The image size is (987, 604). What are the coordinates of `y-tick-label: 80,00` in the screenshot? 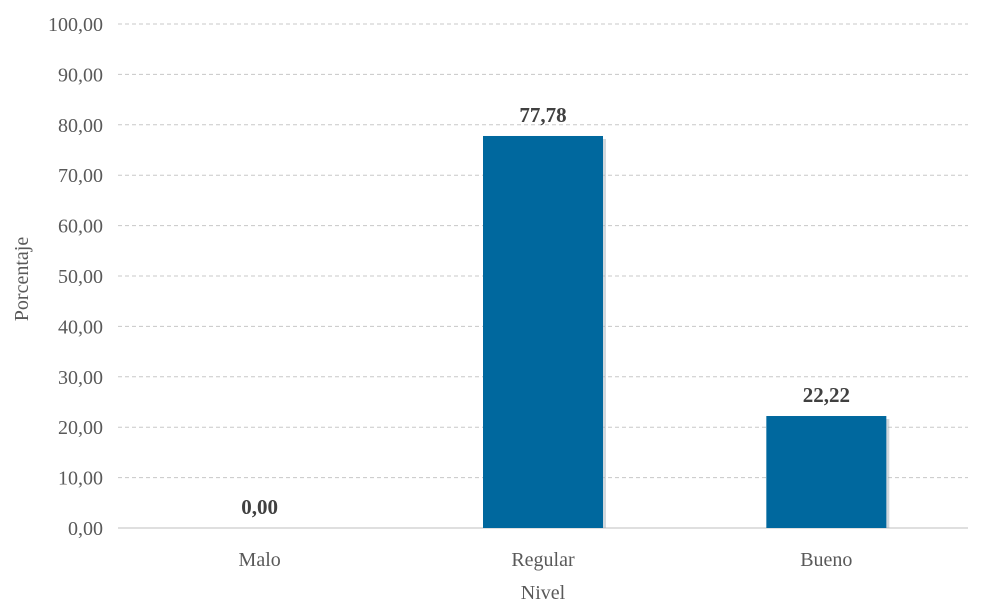 It's located at (80, 126).